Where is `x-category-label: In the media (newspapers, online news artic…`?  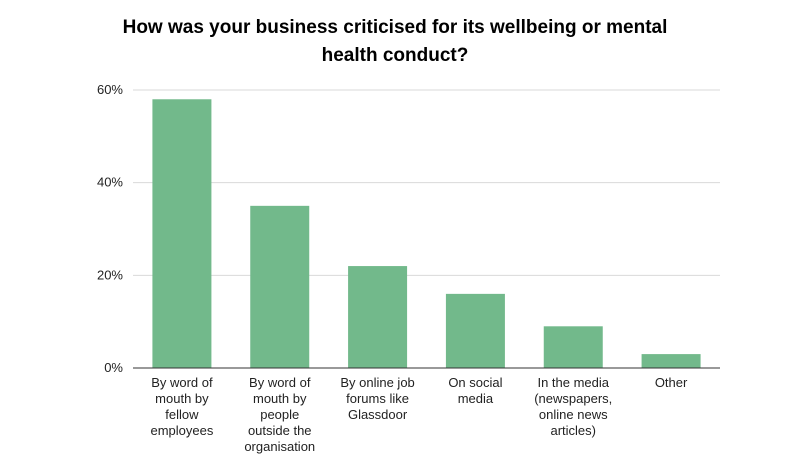
x-category-label: In the media (newspapers, online news artic… is located at coordinates (573, 406).